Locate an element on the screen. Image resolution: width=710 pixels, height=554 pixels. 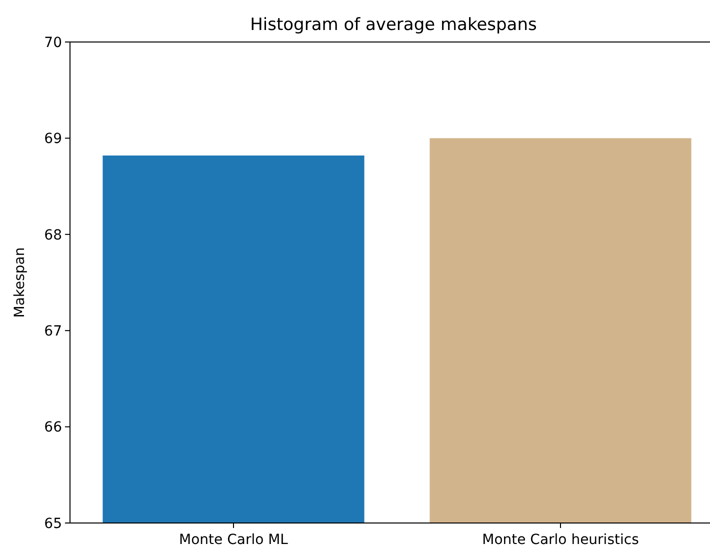
y-tick-label: 69 is located at coordinates (53, 139).